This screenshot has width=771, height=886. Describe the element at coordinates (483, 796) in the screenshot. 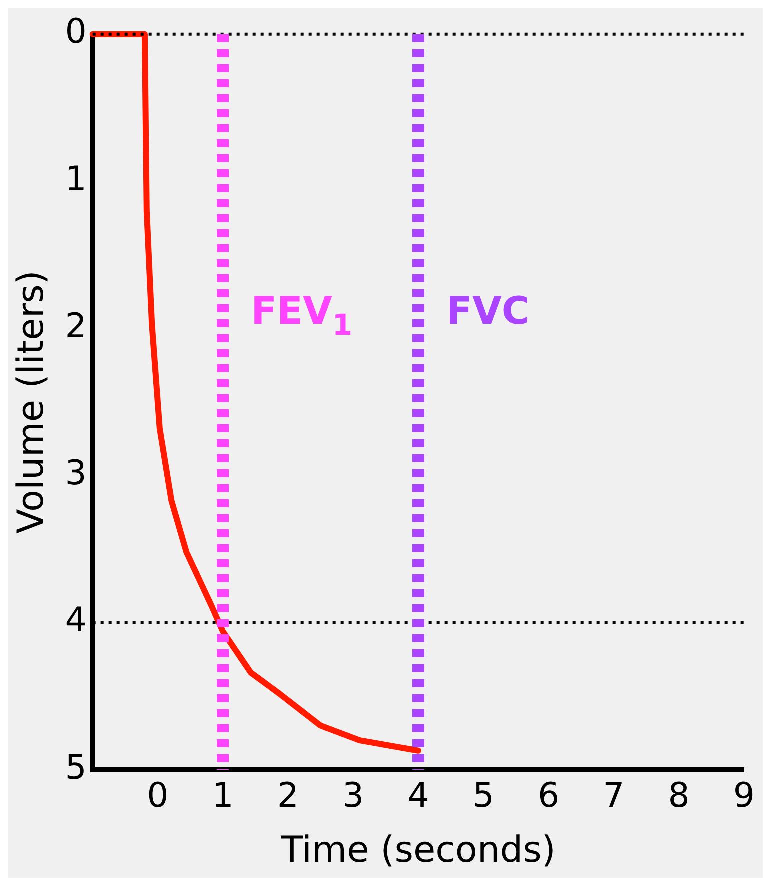

I see `x-tick-label: 5` at that location.